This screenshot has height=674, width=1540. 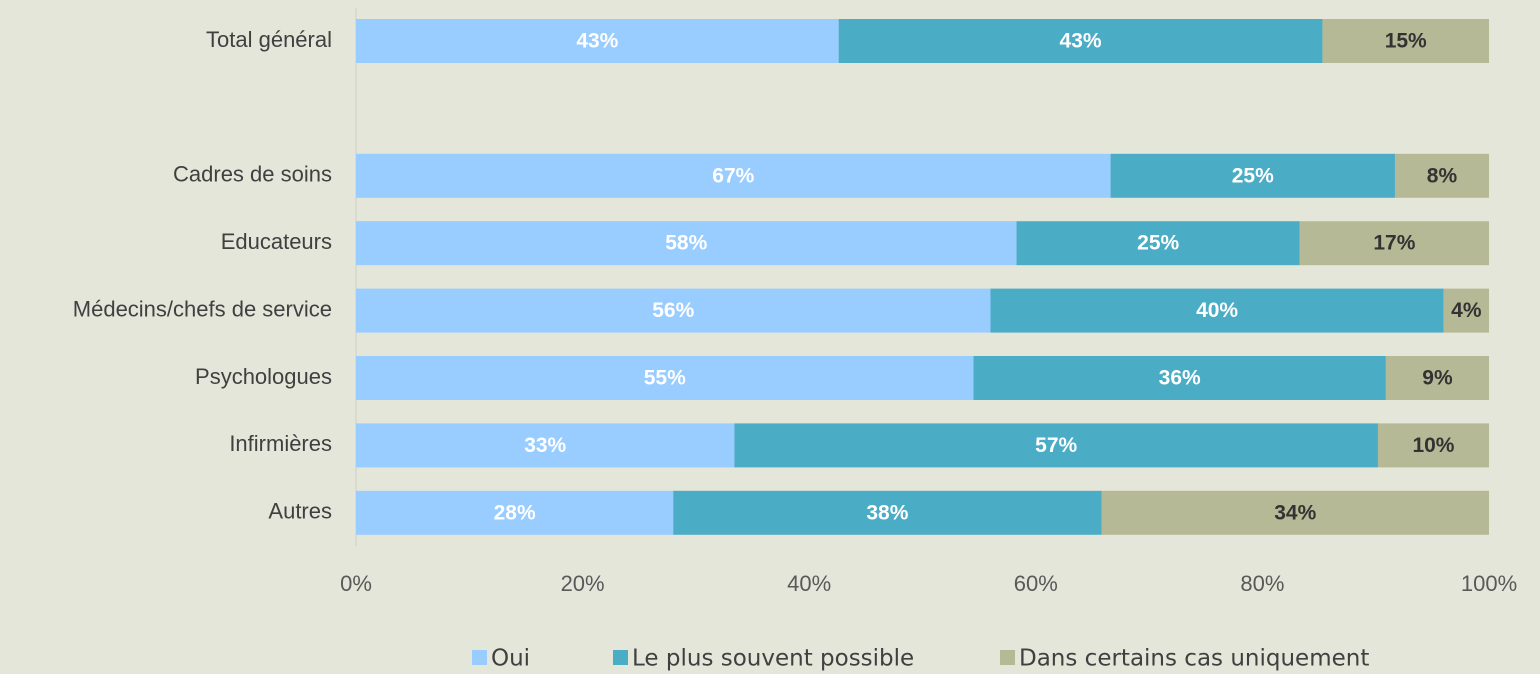 I want to click on data-label: 56%, so click(x=673, y=310).